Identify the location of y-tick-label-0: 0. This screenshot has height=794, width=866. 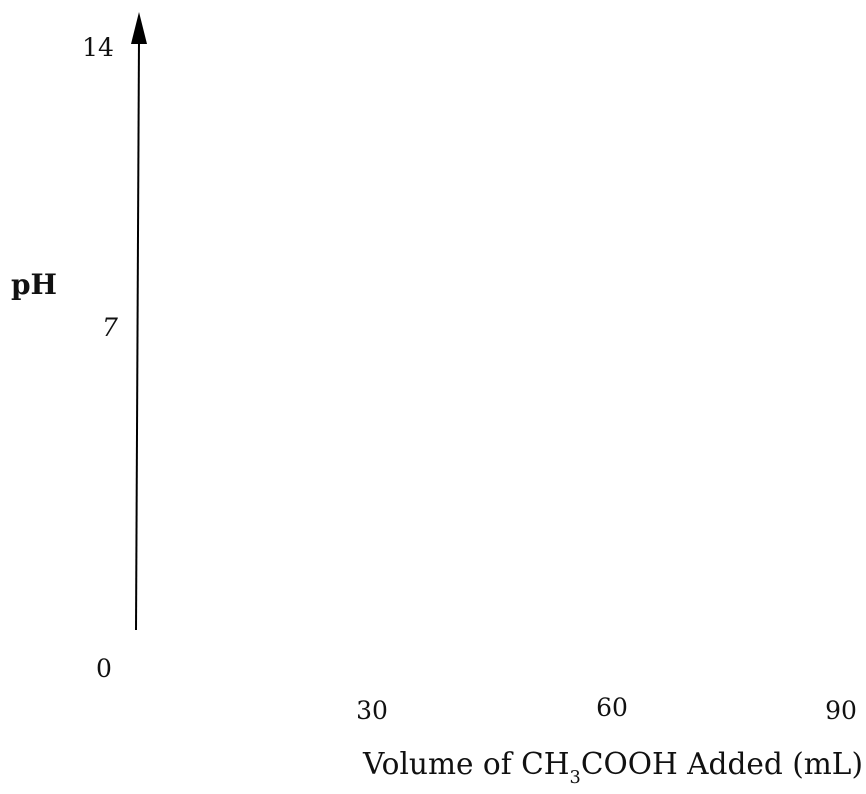
(104, 668).